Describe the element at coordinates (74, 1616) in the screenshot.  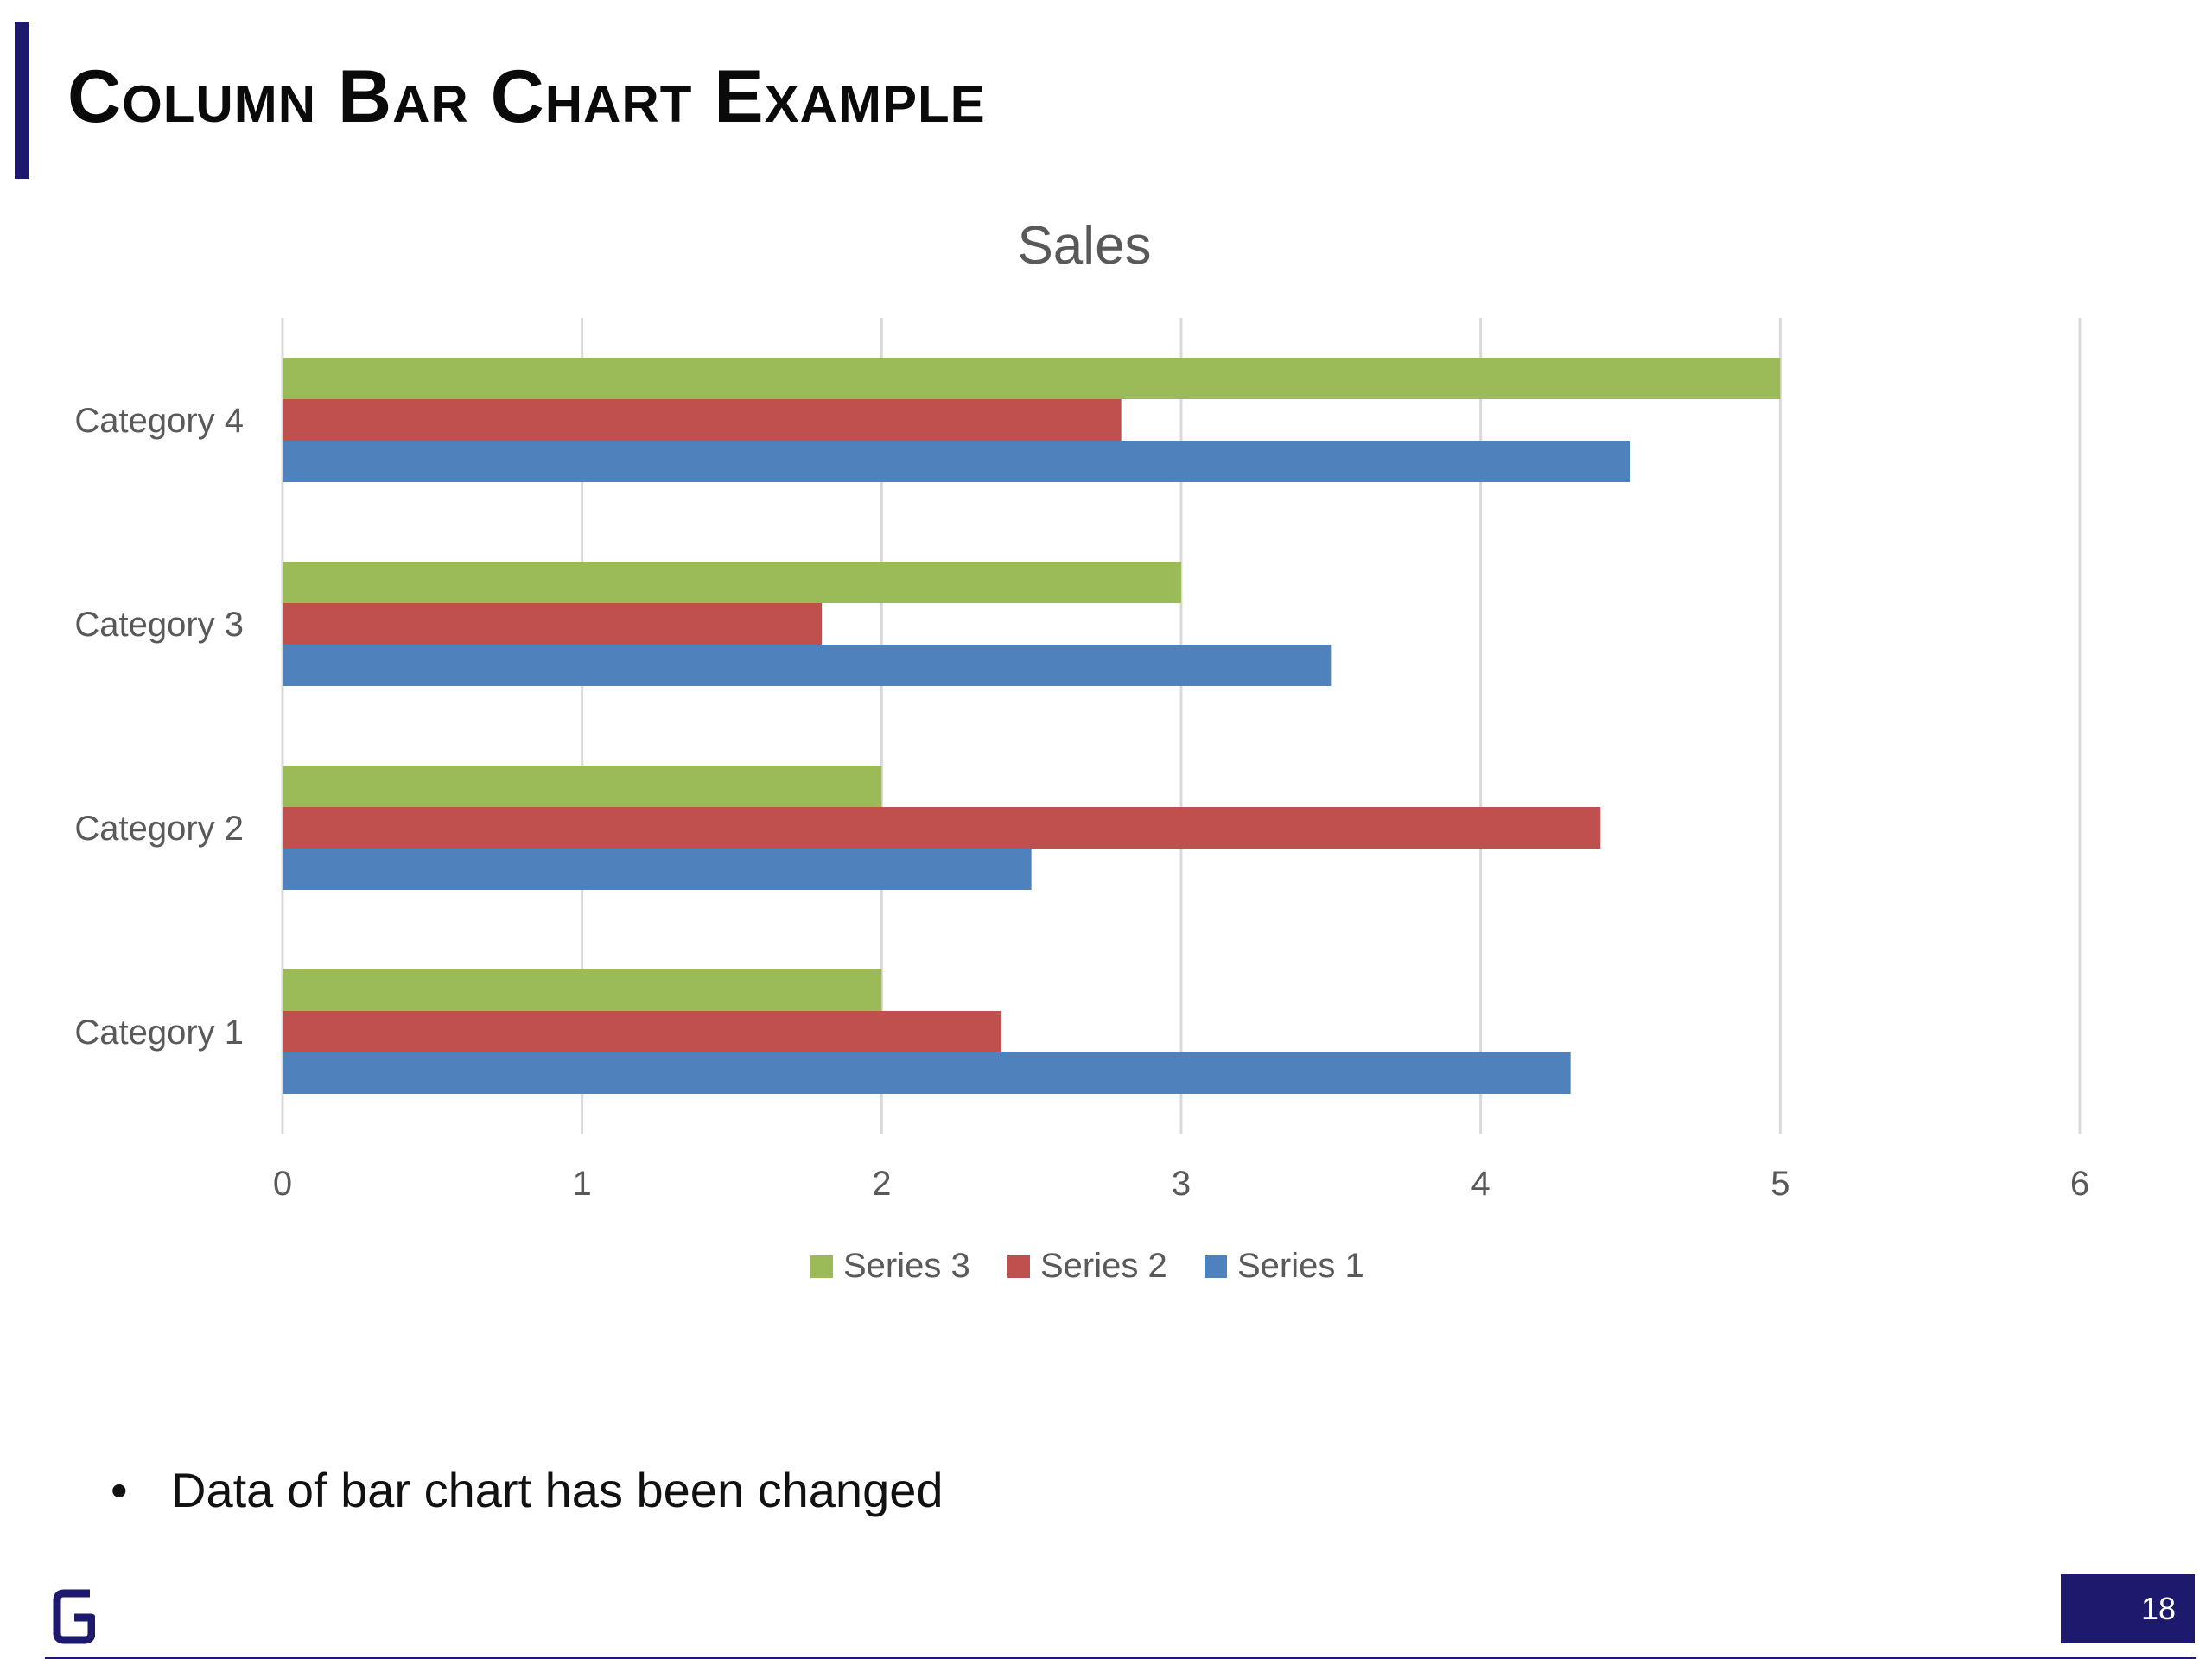
I see `company-logo-icon` at that location.